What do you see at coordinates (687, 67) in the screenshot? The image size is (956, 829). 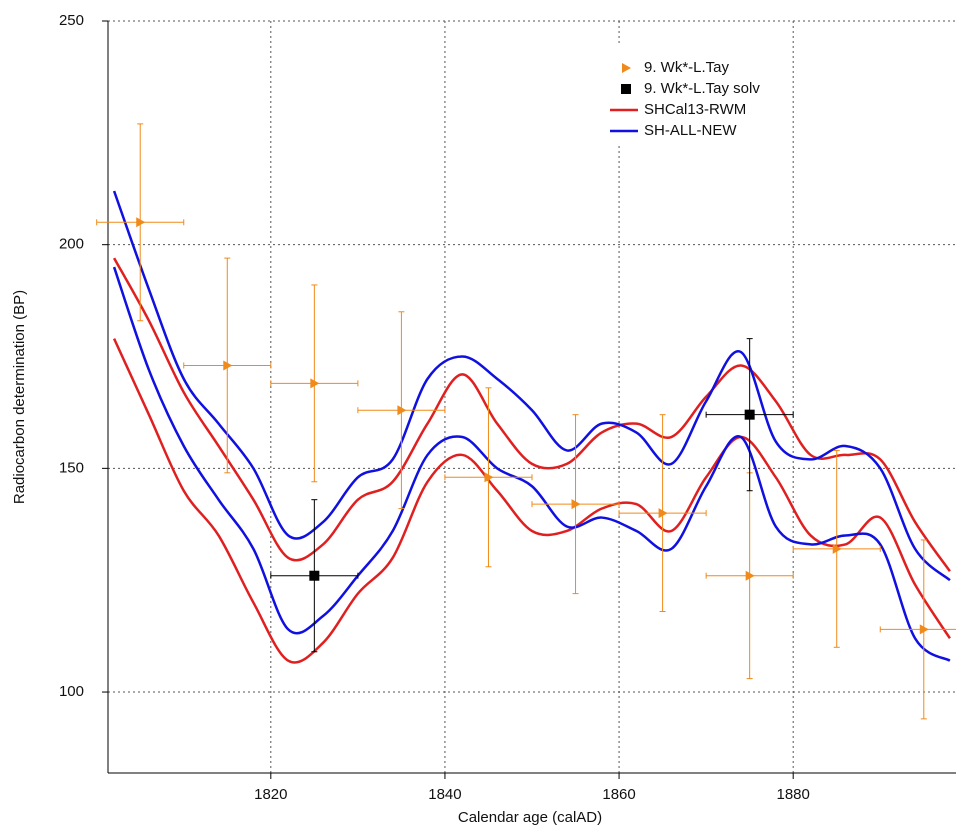 I see `legend-label: 9. Wk*-L.Tay` at bounding box center [687, 67].